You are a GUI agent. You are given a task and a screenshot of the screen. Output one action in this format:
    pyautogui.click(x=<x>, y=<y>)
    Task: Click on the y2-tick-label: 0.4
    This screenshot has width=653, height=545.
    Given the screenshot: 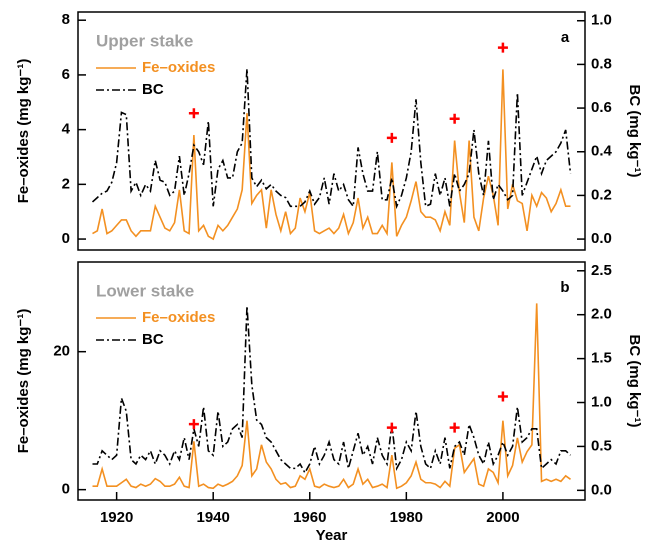 What is the action you would take?
    pyautogui.click(x=602, y=151)
    